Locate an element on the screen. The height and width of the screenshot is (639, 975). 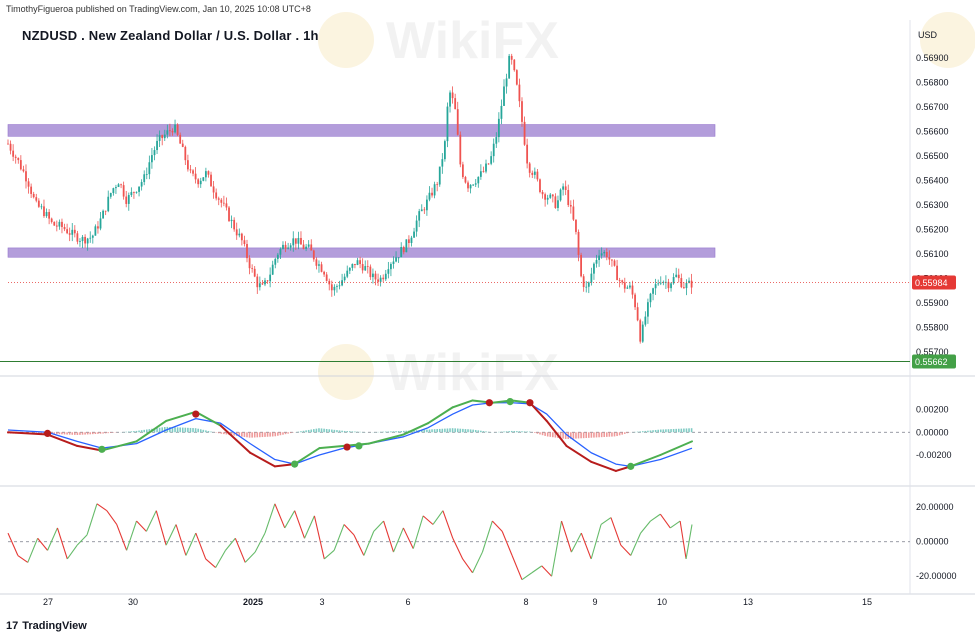
price-tick-label: 0.56600 is located at coordinates (932, 131).